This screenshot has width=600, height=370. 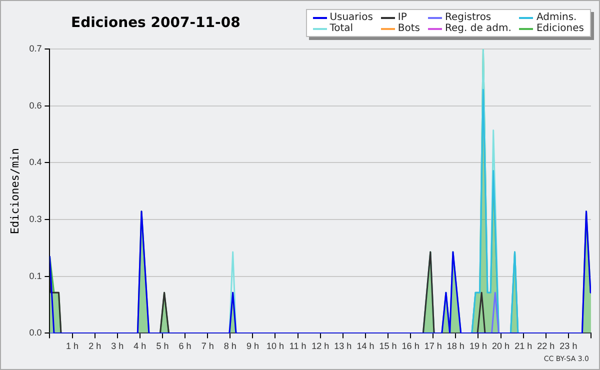 What do you see at coordinates (95, 346) in the screenshot?
I see `x-tick-label: 2 h` at bounding box center [95, 346].